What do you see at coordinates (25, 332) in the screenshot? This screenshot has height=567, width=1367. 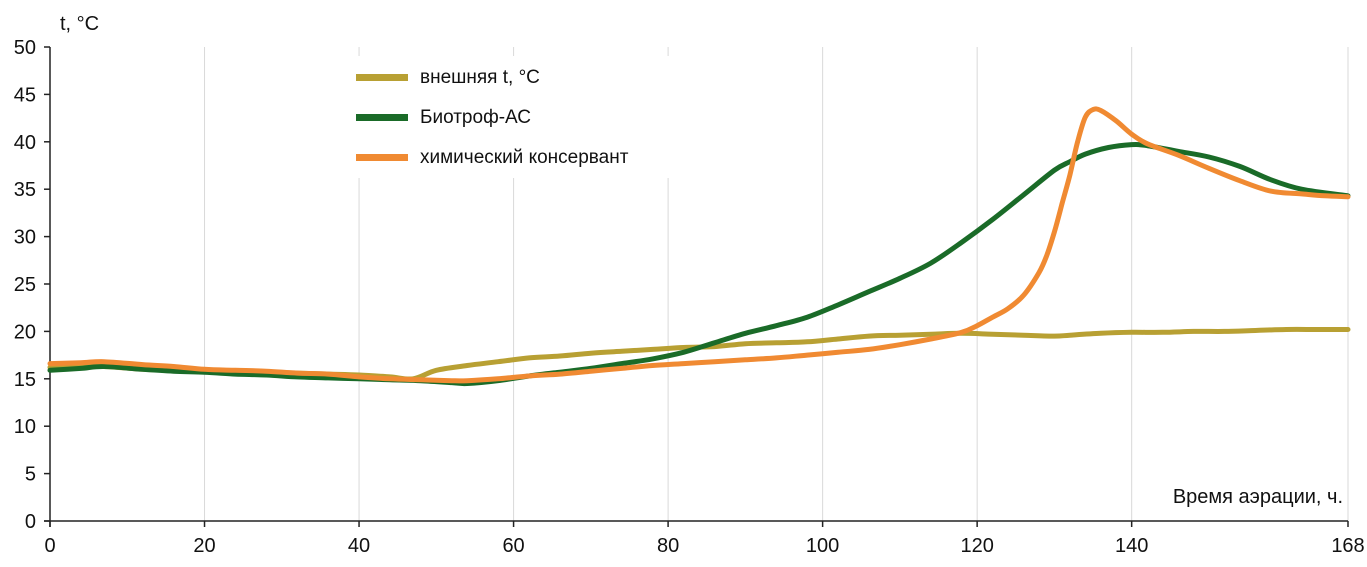 I see `y-tick-label: 20` at bounding box center [25, 332].